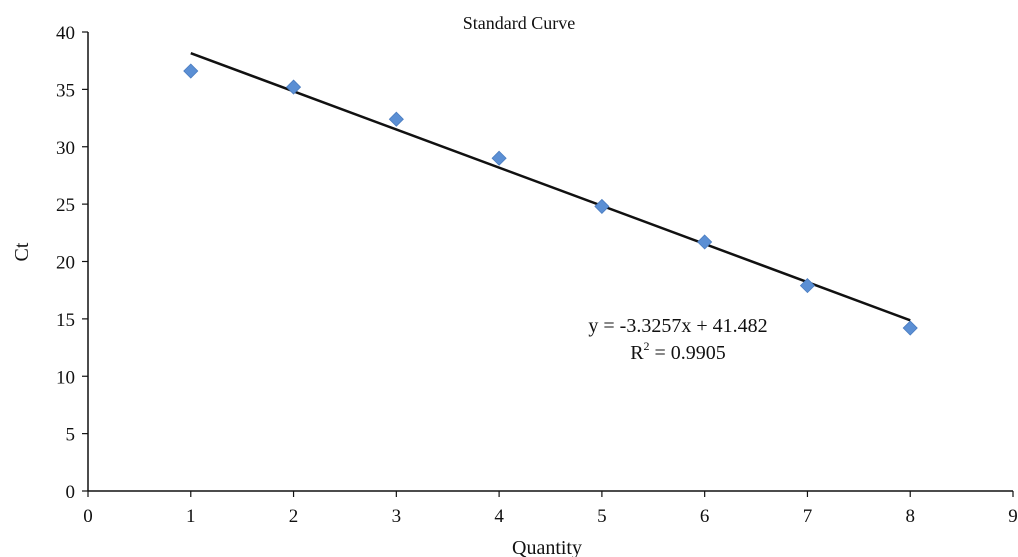 Image resolution: width=1018 pixels, height=557 pixels. I want to click on y-tick-label: 30, so click(65, 148).